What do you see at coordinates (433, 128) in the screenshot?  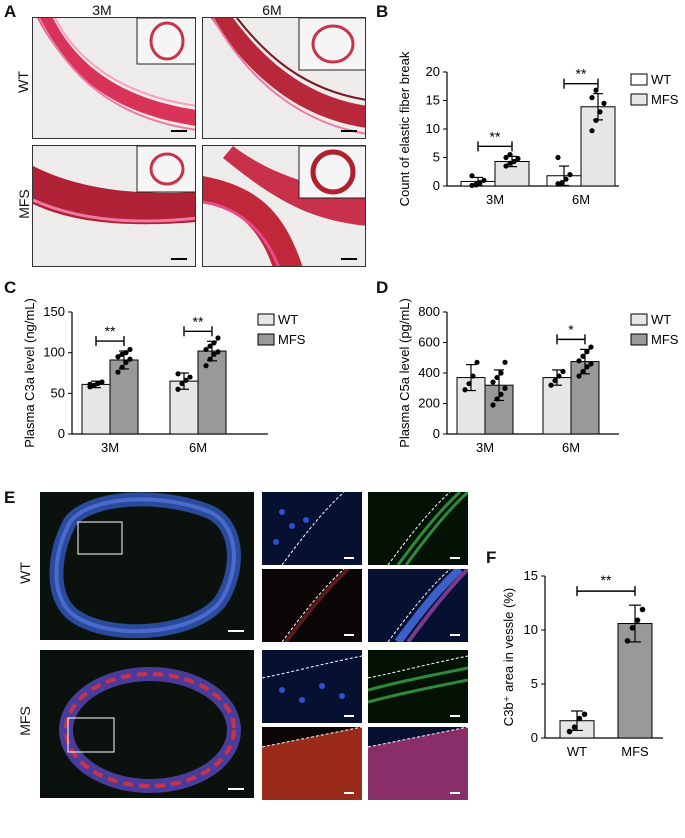 I see `b-y-tick-label: 10` at bounding box center [433, 128].